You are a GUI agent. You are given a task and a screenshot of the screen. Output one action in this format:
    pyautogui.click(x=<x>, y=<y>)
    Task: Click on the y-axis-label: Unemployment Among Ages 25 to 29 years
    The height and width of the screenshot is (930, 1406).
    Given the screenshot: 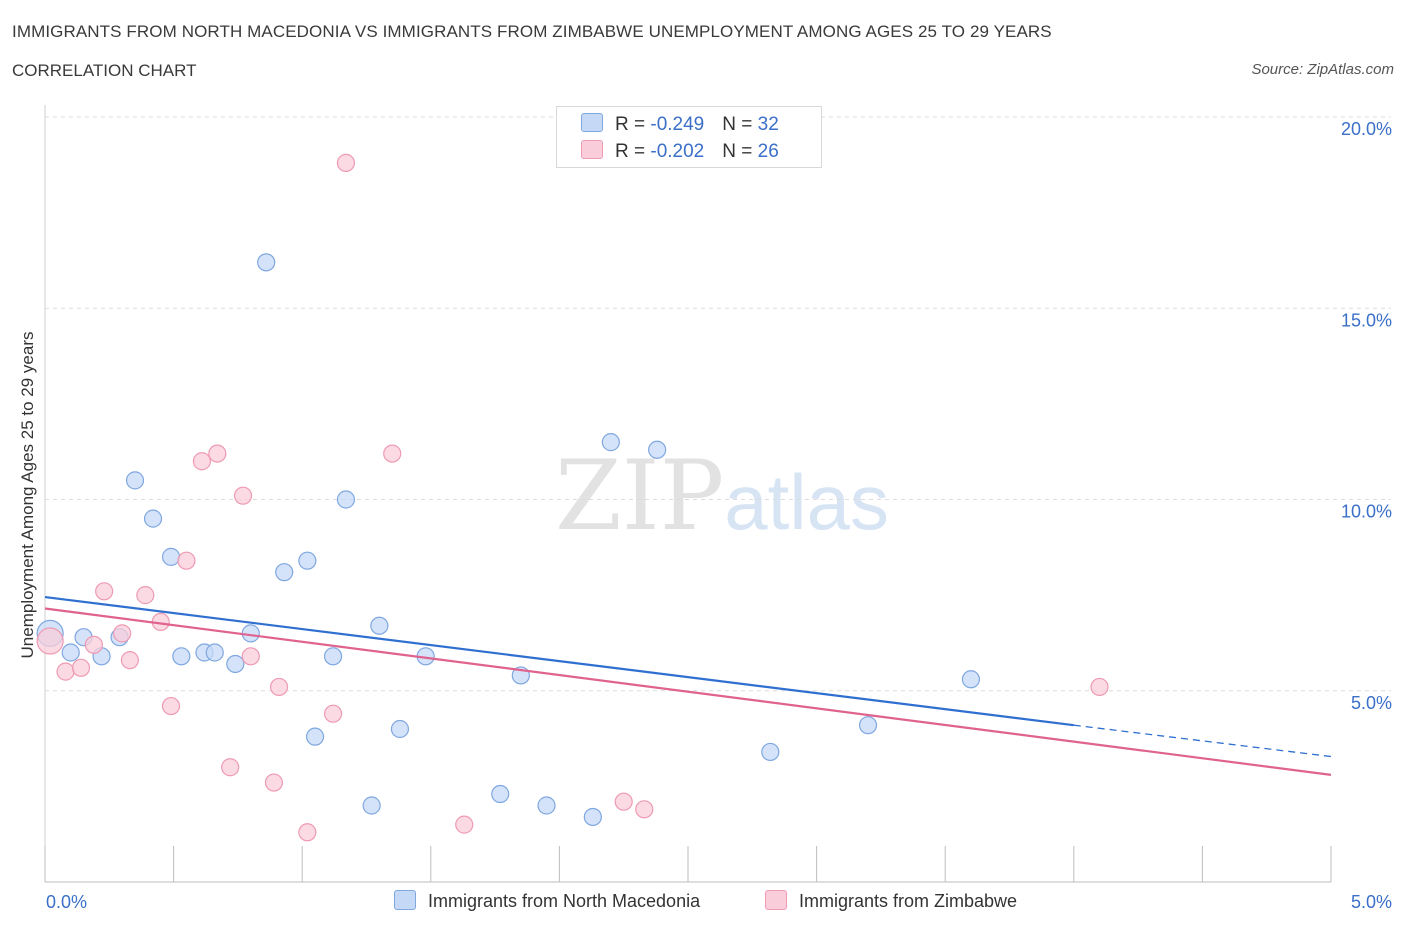 What is the action you would take?
    pyautogui.click(x=27, y=495)
    